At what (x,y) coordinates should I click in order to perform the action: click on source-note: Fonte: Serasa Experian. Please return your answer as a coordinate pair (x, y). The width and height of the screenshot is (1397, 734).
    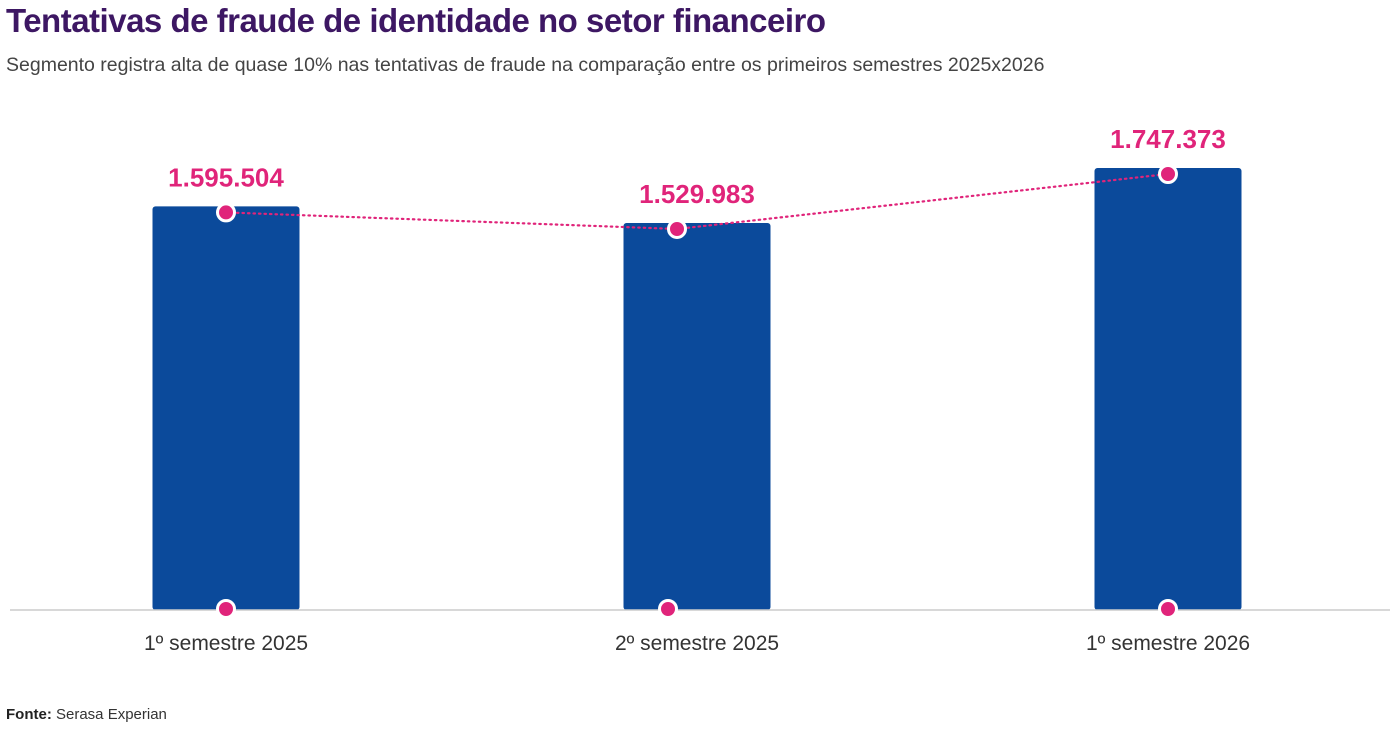
    Looking at the image, I should click on (86, 714).